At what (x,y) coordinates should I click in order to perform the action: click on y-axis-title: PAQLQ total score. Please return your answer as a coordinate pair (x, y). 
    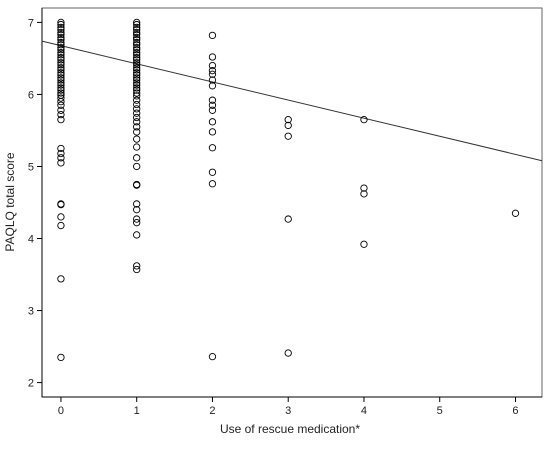
    Looking at the image, I should click on (10, 201).